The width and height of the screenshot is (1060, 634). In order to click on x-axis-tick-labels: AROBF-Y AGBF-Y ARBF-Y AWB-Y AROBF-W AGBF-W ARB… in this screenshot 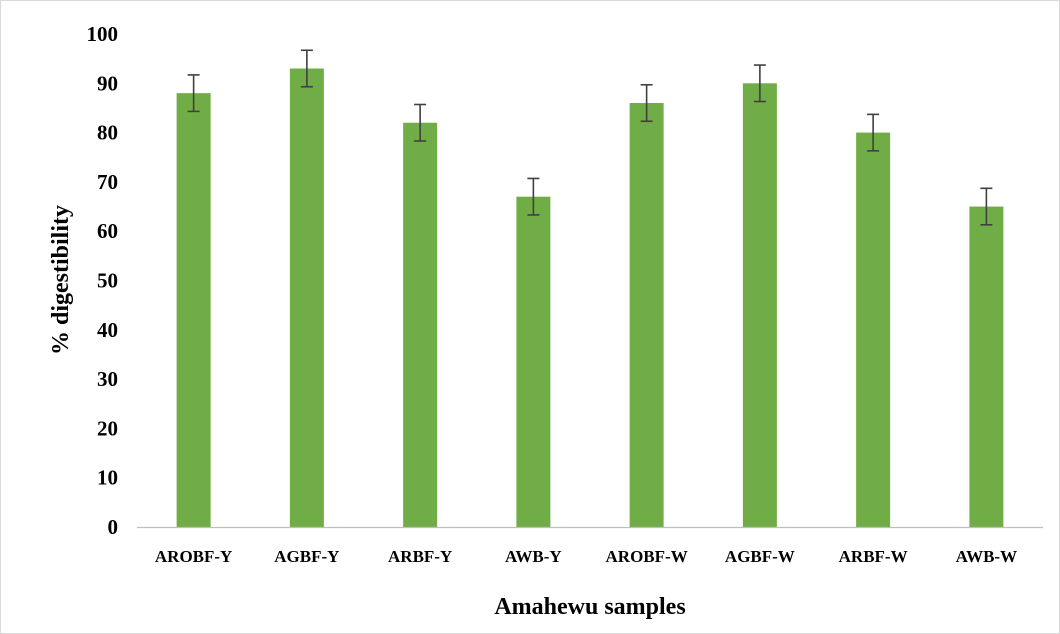, I will do `click(586, 556)`.